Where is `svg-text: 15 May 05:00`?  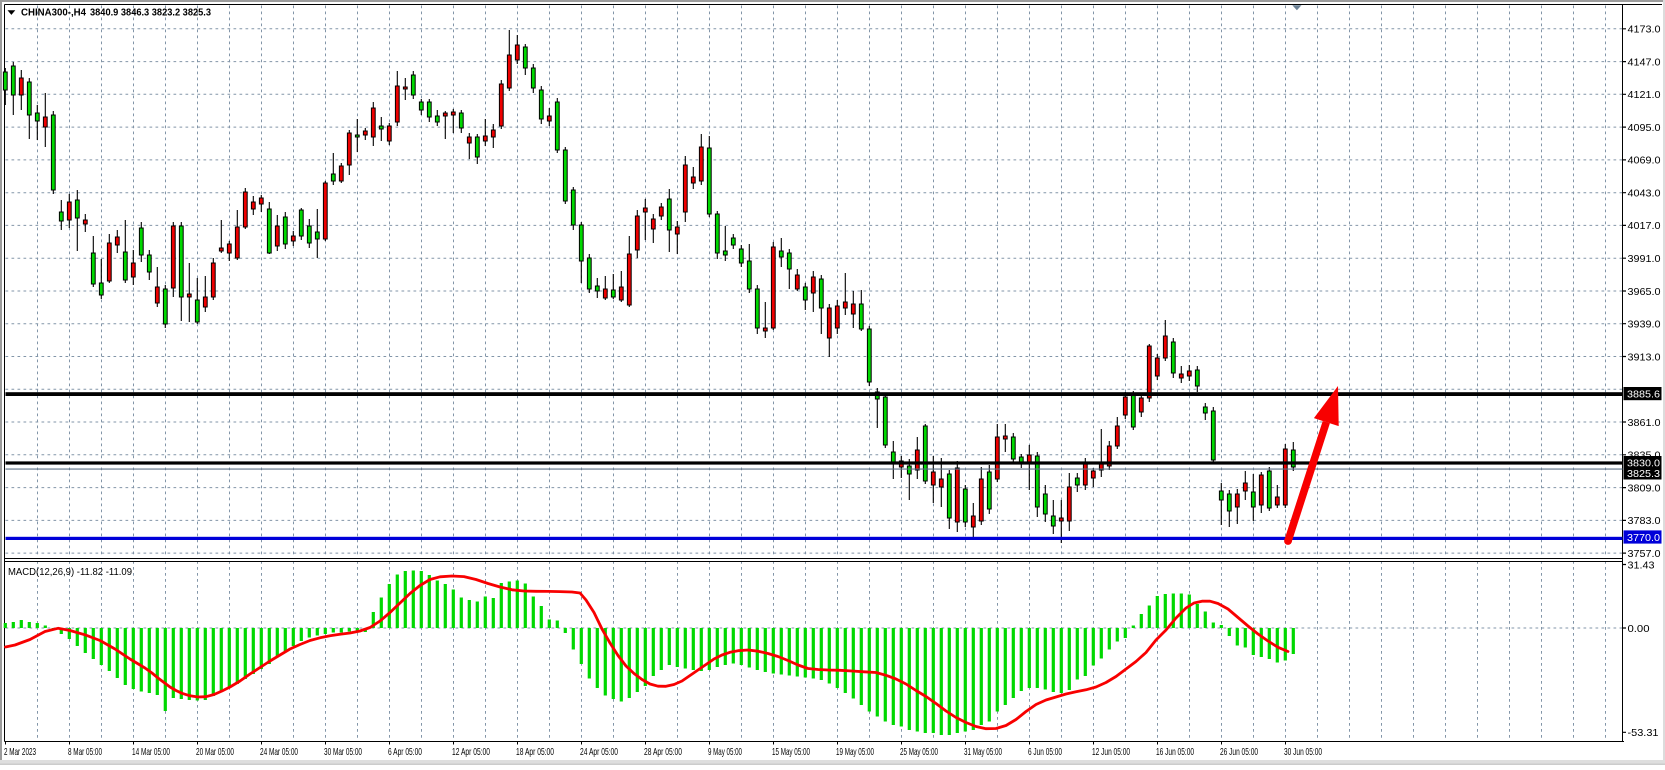
svg-text: 15 May 05:00 is located at coordinates (791, 752).